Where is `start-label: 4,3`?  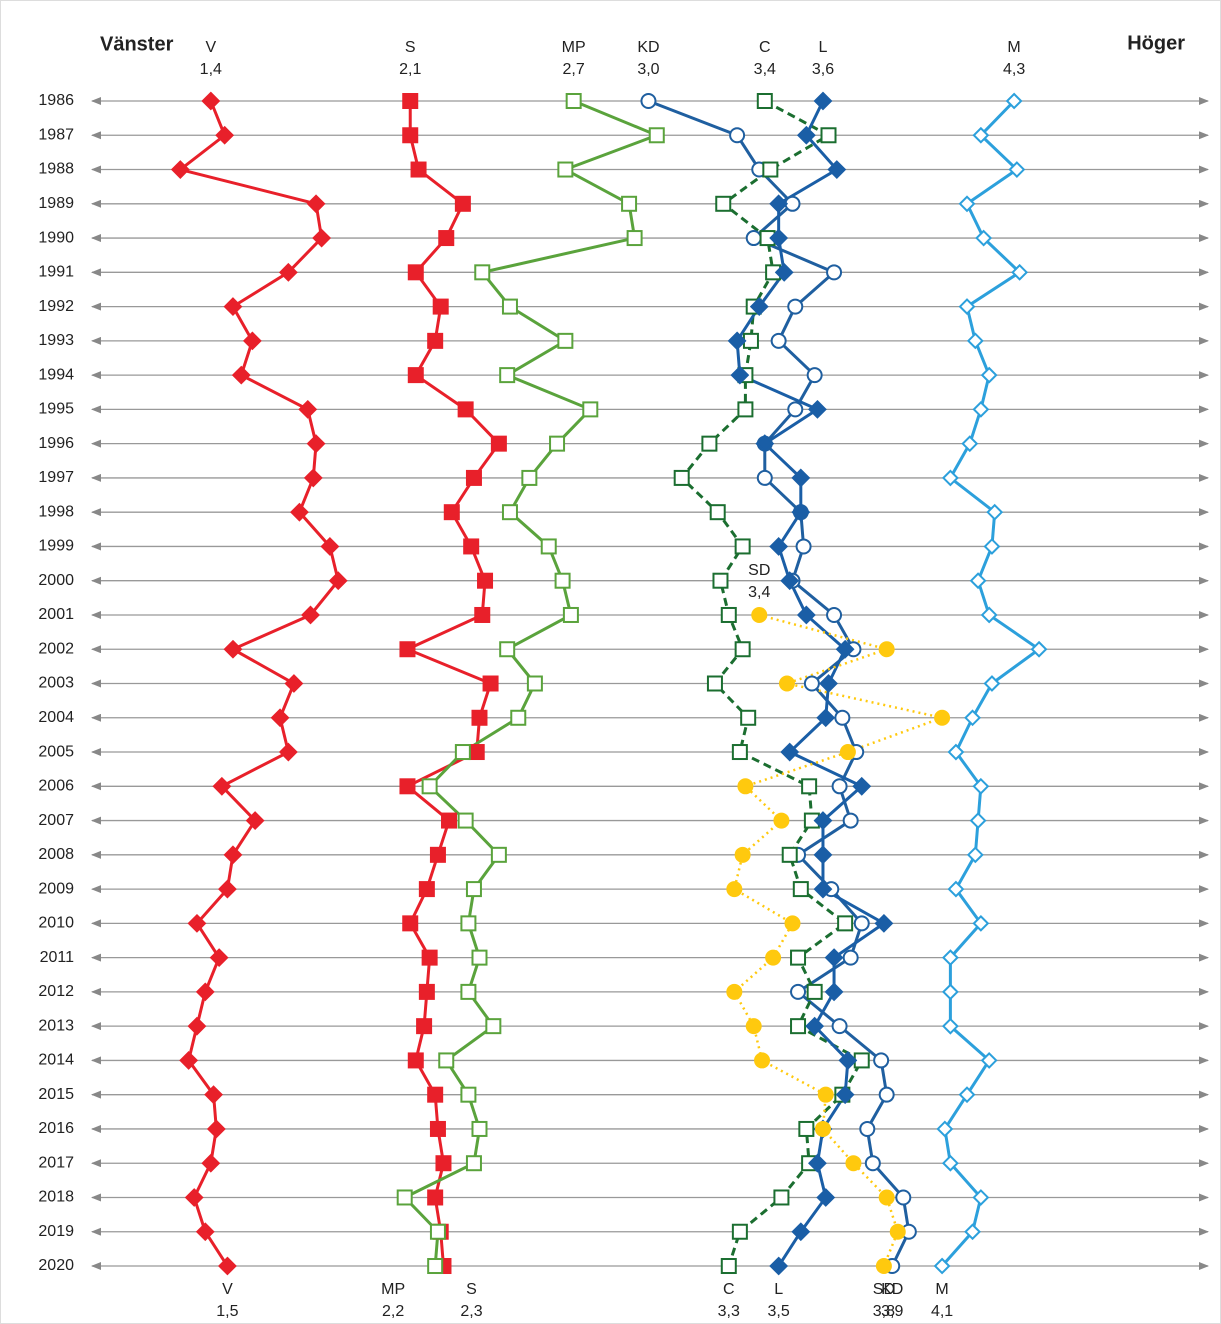 start-label: 4,3 is located at coordinates (1014, 69).